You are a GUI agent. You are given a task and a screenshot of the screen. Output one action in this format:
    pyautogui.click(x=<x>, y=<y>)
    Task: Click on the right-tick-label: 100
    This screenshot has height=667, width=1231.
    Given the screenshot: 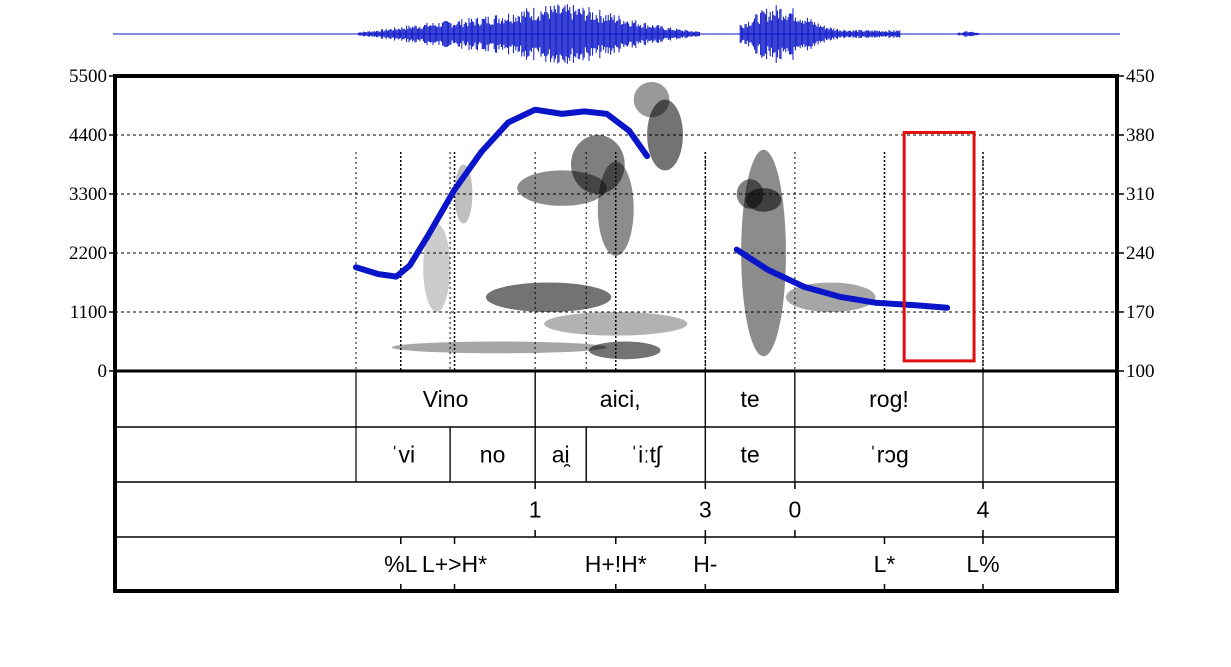 What is the action you would take?
    pyautogui.click(x=1140, y=371)
    